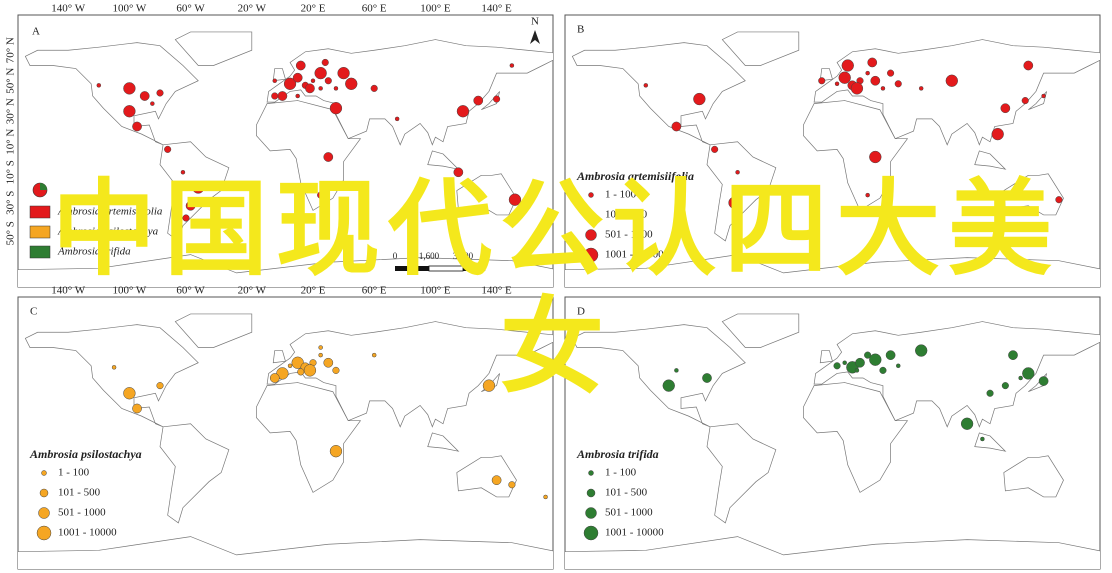 The height and width of the screenshot is (573, 1112). I want to click on panel-letter: A, so click(36, 32).